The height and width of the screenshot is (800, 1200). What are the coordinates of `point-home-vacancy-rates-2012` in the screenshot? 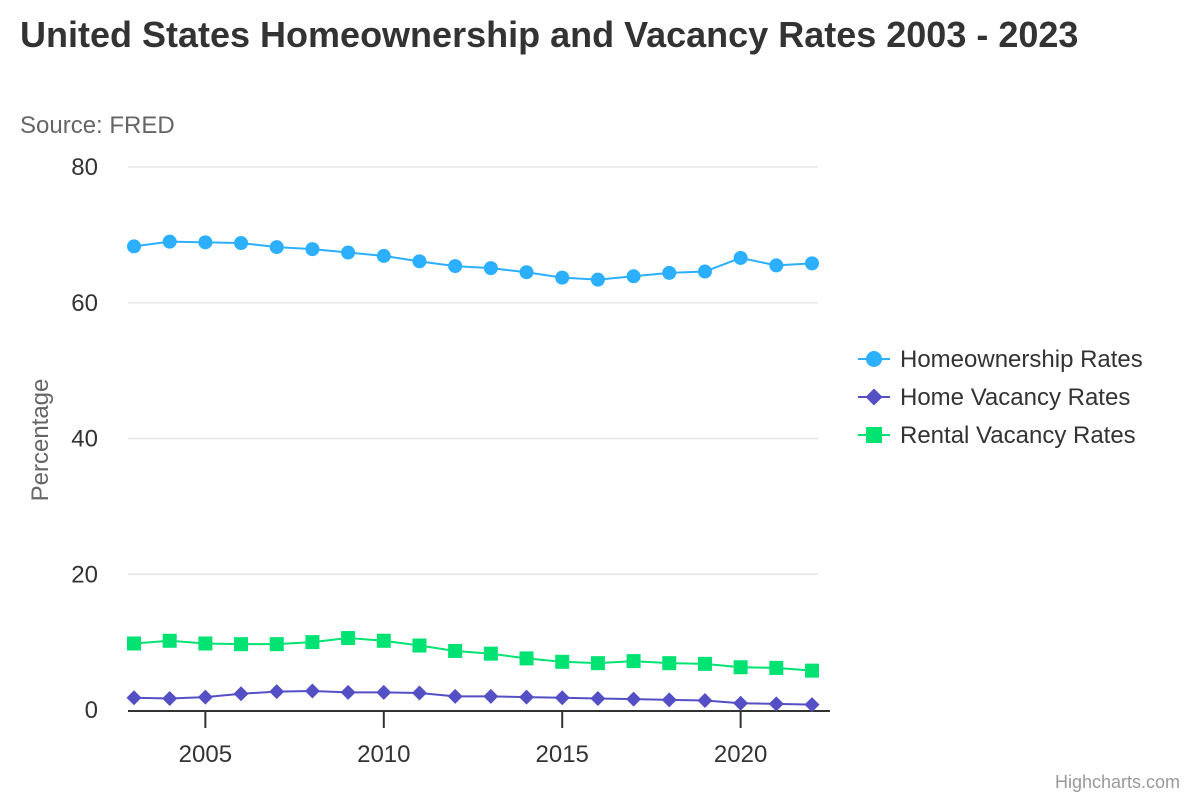 It's located at (455, 696).